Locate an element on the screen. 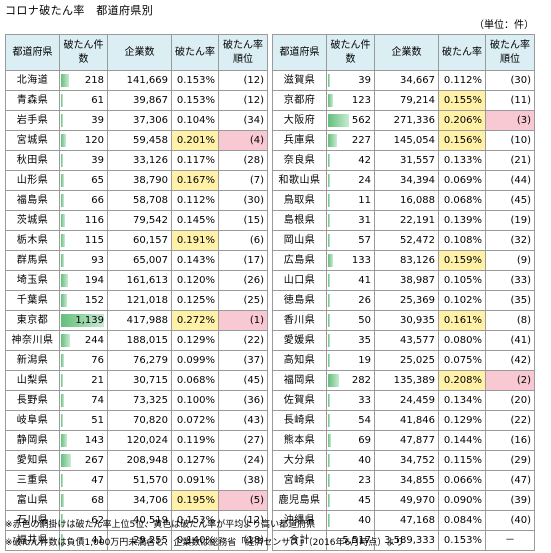  table-row: 神奈川県 244 188,015 0.129% (22) is located at coordinates (136, 340).